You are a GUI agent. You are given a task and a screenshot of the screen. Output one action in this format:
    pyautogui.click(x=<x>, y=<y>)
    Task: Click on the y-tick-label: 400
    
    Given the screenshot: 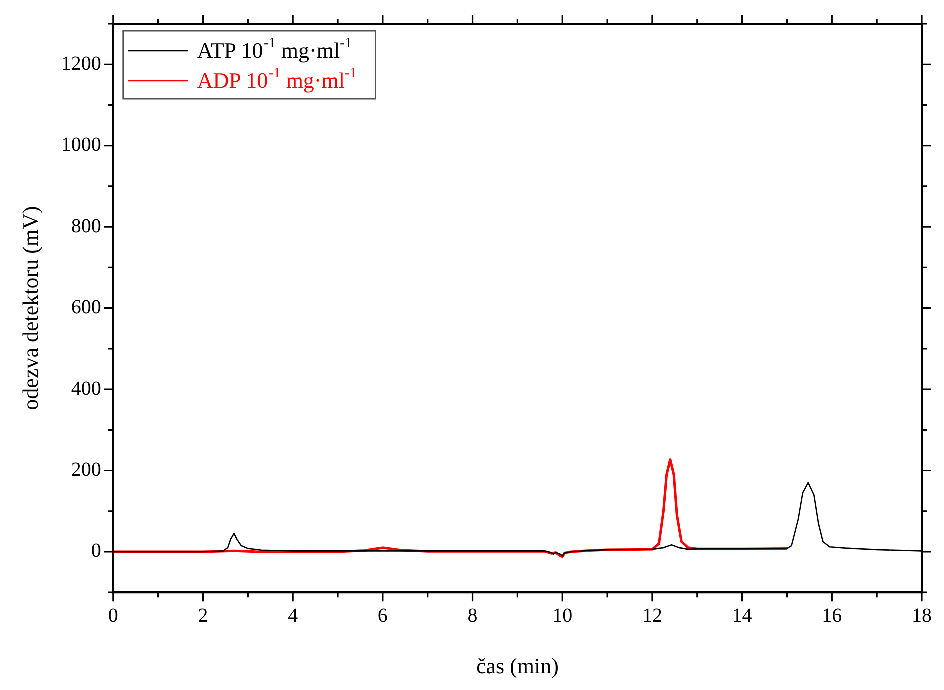 What is the action you would take?
    pyautogui.click(x=86, y=389)
    